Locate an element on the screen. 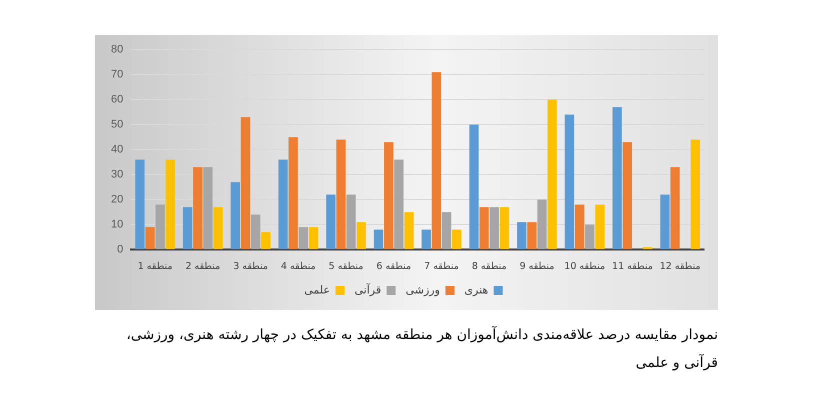 This screenshot has height=409, width=813. x-tick-label: منطقه 5 is located at coordinates (346, 266).